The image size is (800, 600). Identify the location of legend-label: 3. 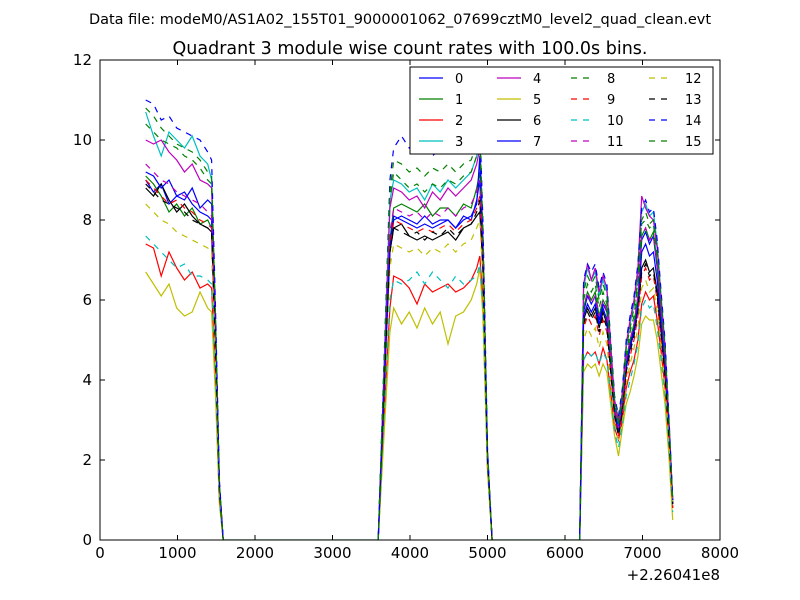
(459, 142).